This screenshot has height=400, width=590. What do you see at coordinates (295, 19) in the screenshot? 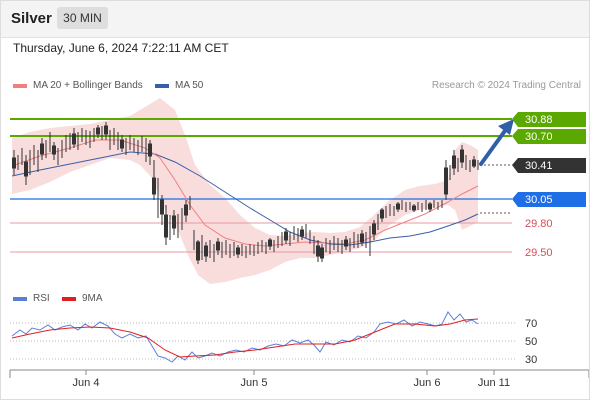
I see `header-bar: Silver 30 MIN` at bounding box center [295, 19].